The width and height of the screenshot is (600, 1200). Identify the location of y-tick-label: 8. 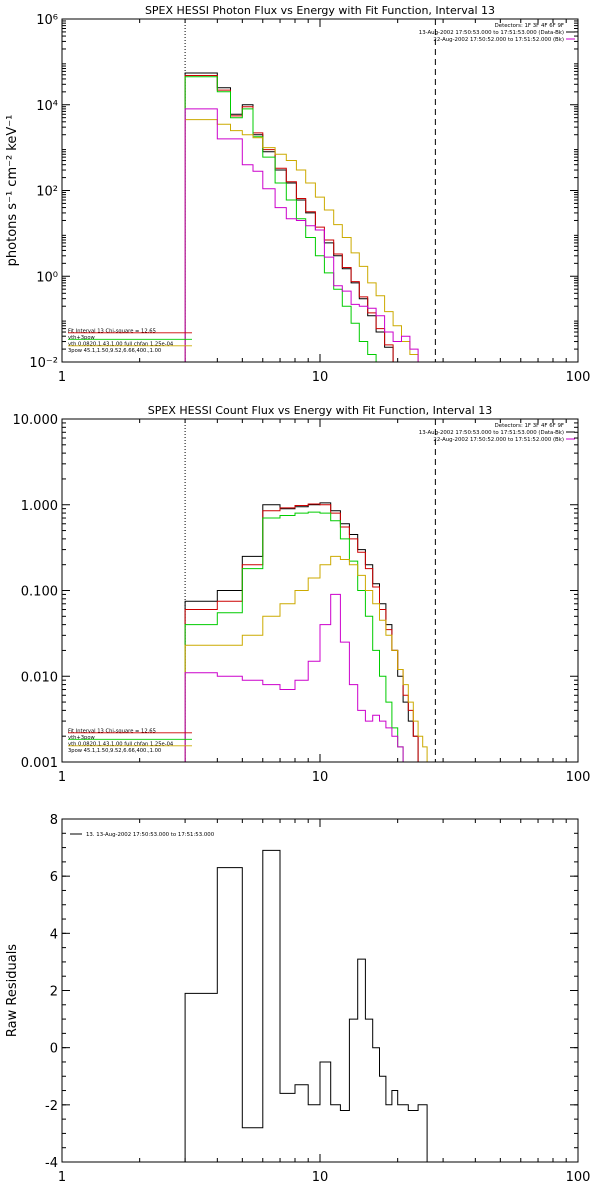
(54, 820).